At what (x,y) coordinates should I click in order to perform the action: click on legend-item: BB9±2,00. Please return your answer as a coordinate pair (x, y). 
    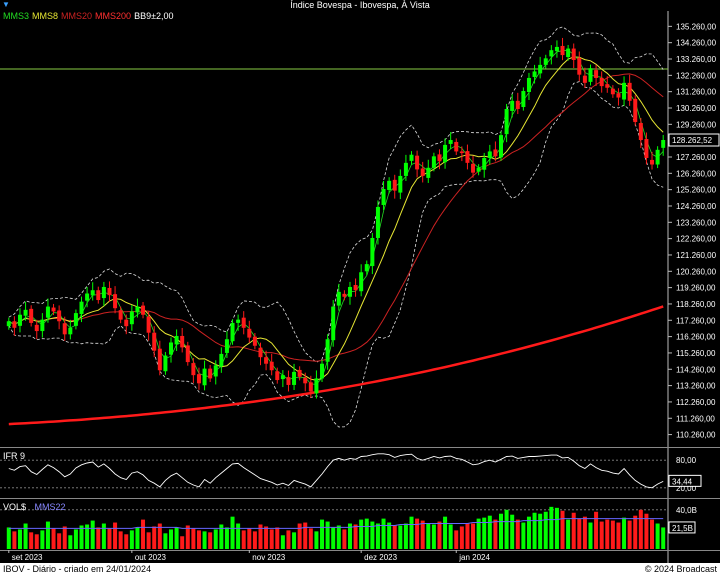
    Looking at the image, I should click on (154, 16).